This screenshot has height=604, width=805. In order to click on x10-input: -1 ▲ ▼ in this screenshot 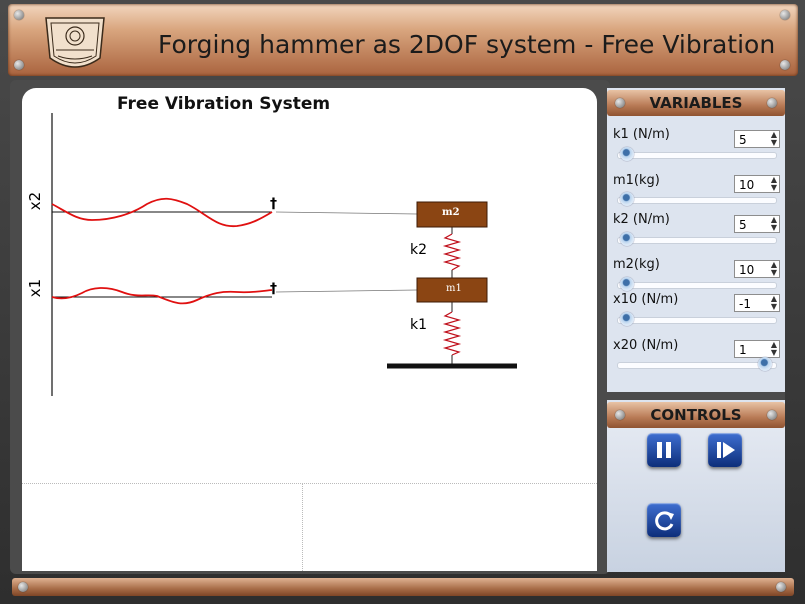, I will do `click(757, 303)`.